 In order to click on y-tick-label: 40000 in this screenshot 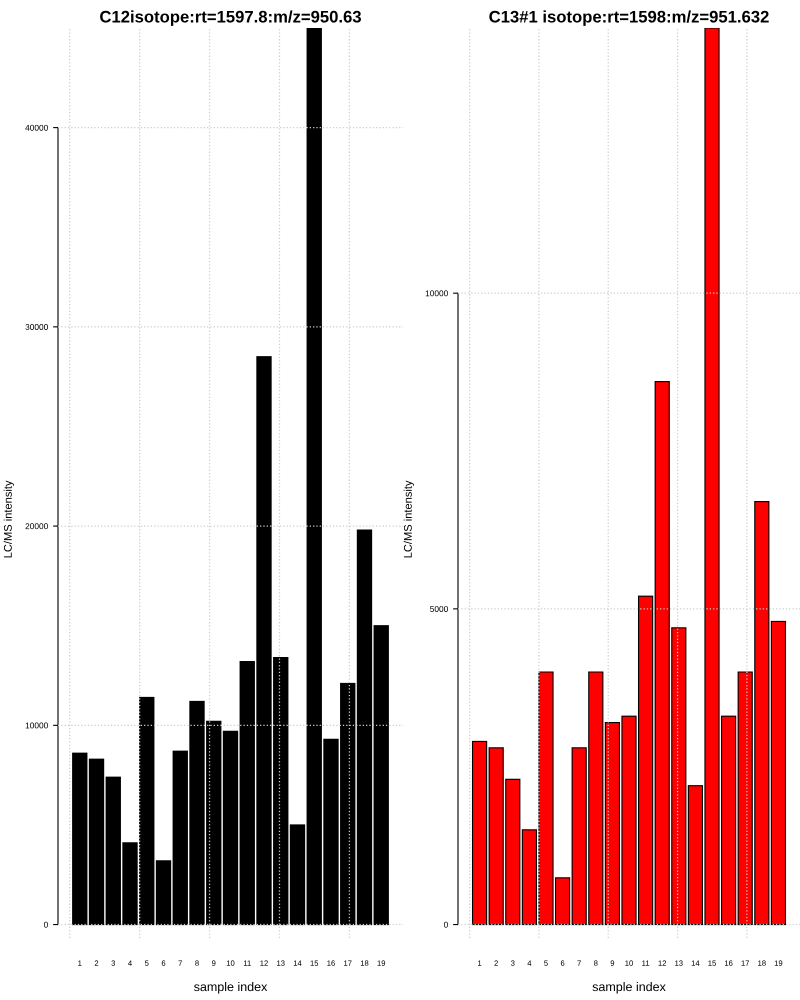, I will do `click(36, 127)`.